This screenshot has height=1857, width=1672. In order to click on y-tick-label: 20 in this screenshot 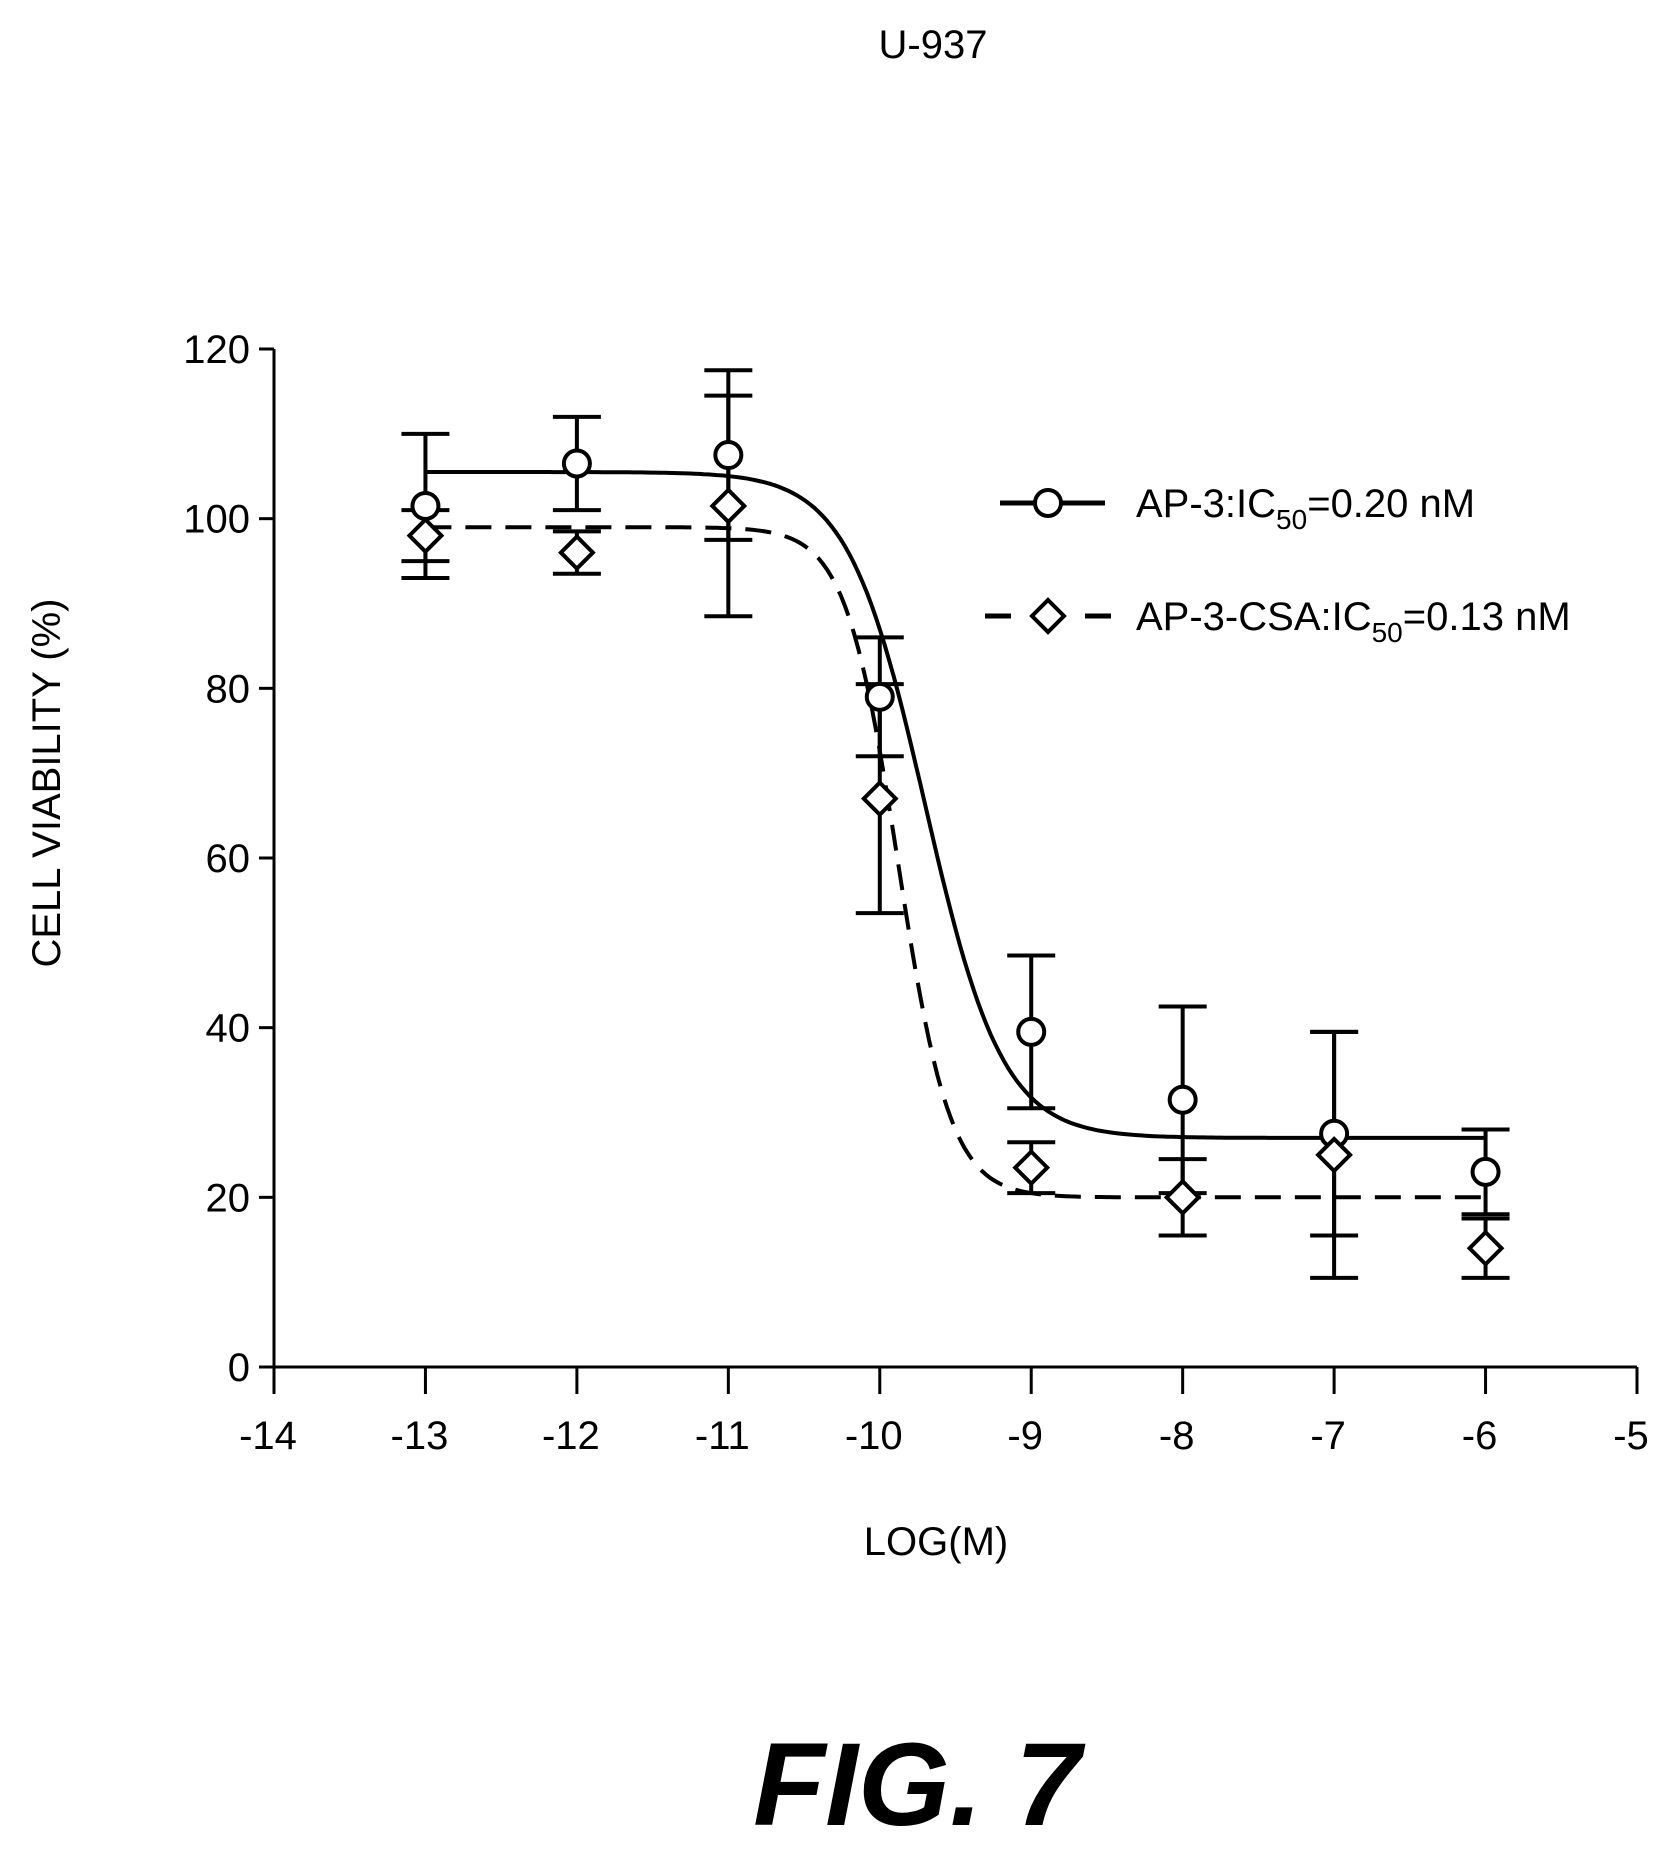, I will do `click(228, 1198)`.